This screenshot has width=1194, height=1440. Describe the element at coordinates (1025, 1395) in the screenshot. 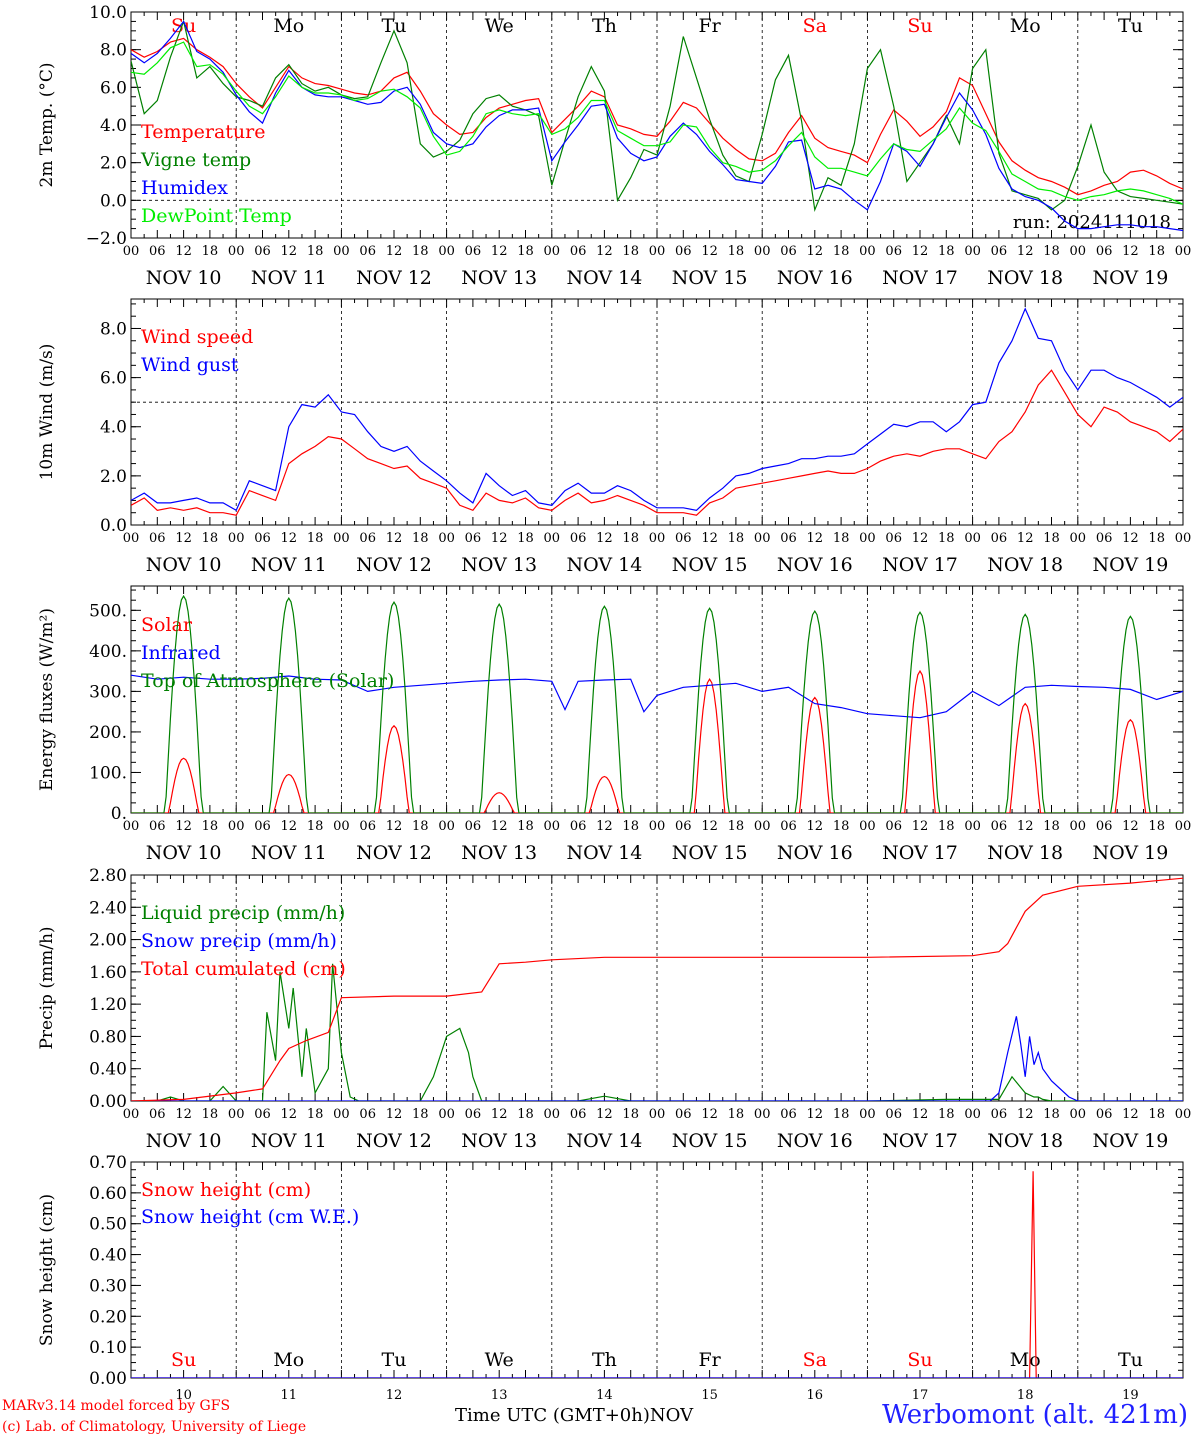

I see `day-number-label: 18` at that location.